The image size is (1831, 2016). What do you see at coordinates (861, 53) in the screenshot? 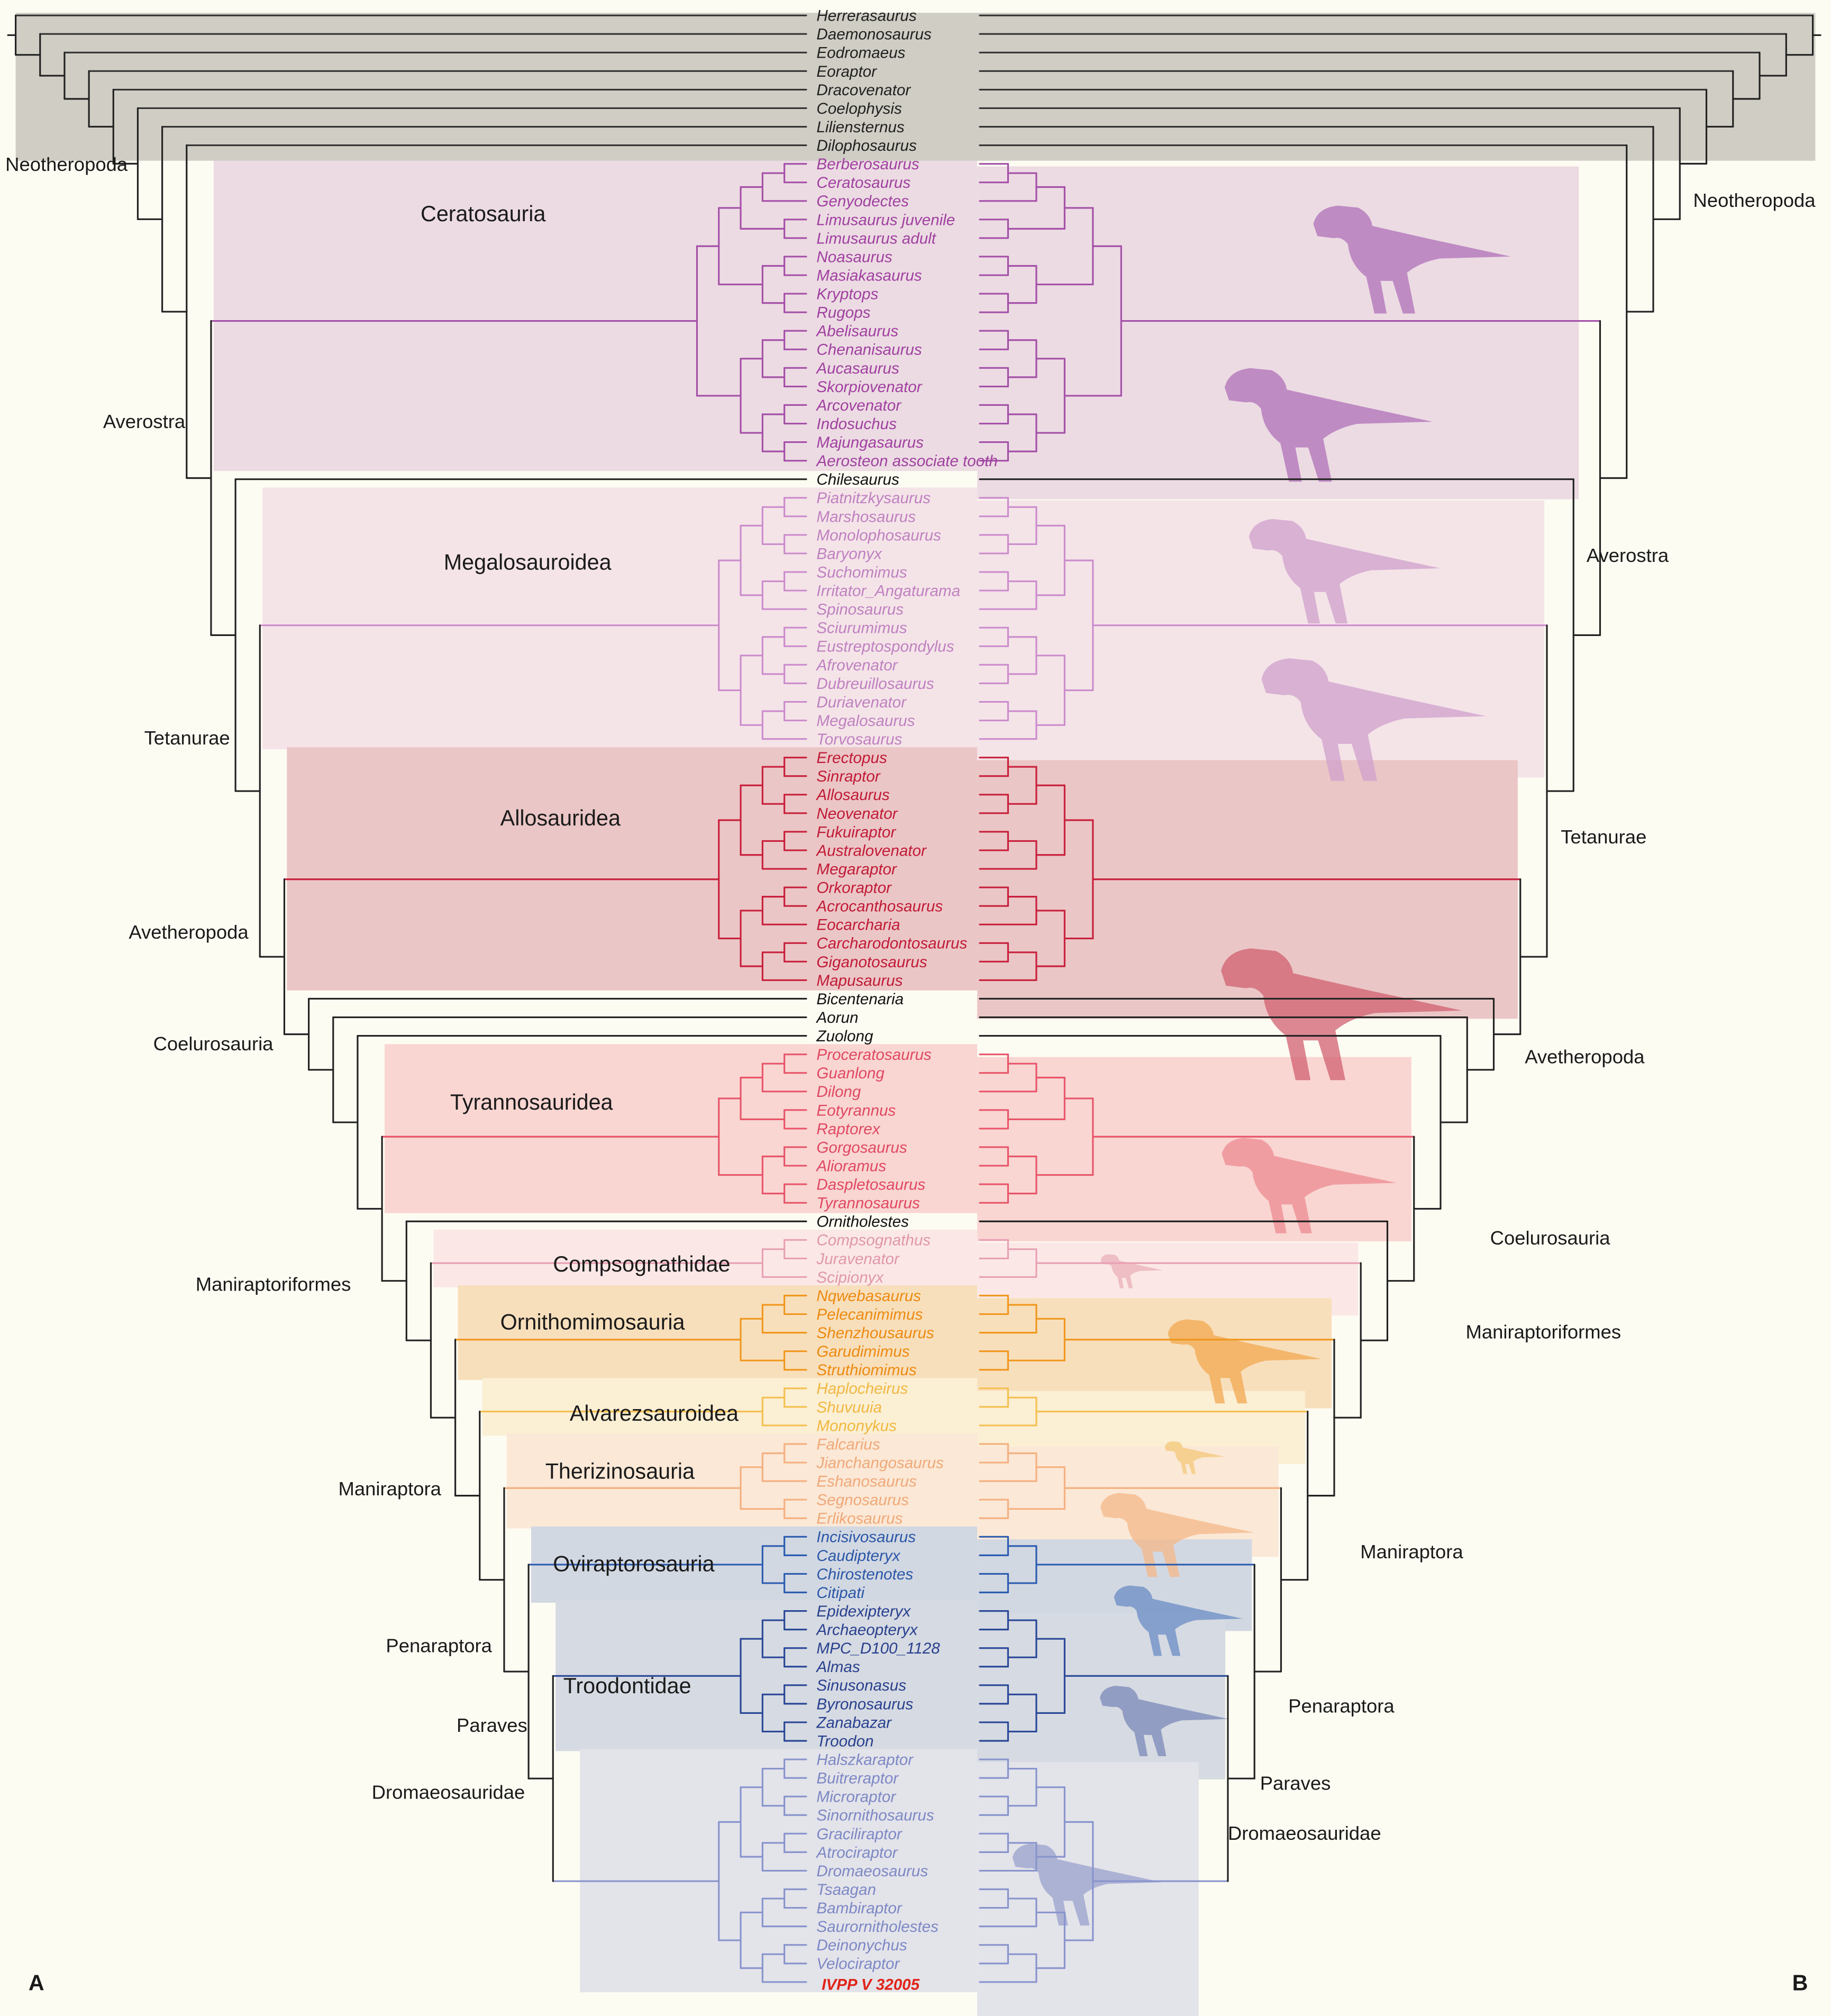
I see `taxon-label: Eodromaeus` at bounding box center [861, 53].